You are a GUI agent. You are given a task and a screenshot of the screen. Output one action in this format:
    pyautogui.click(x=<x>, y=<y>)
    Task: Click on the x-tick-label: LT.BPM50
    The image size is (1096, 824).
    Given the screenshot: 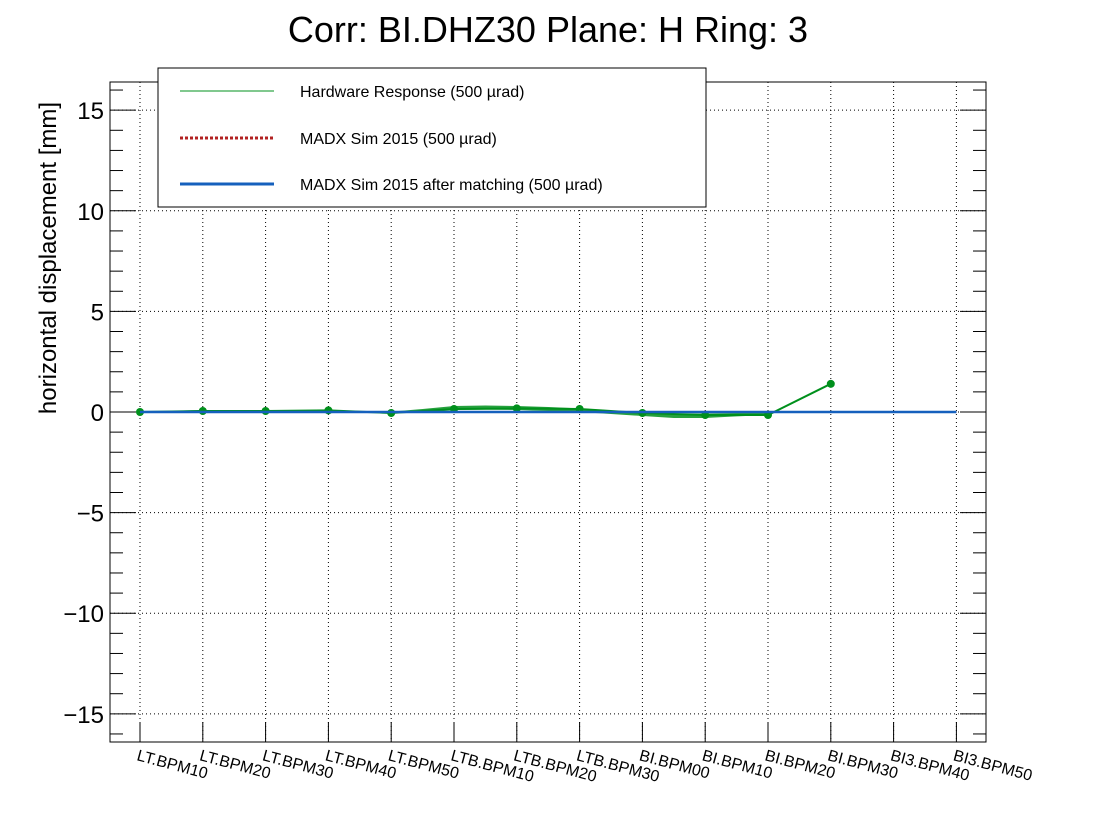 What is the action you would take?
    pyautogui.click(x=423, y=764)
    